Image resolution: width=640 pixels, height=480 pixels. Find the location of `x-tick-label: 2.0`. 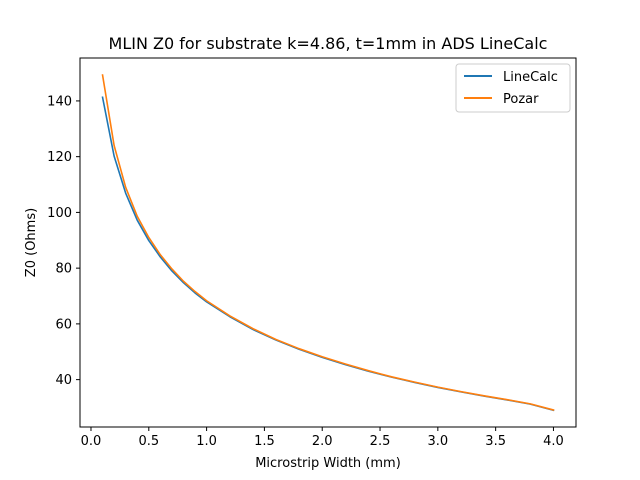

x-tick-label: 2.0 is located at coordinates (322, 441).